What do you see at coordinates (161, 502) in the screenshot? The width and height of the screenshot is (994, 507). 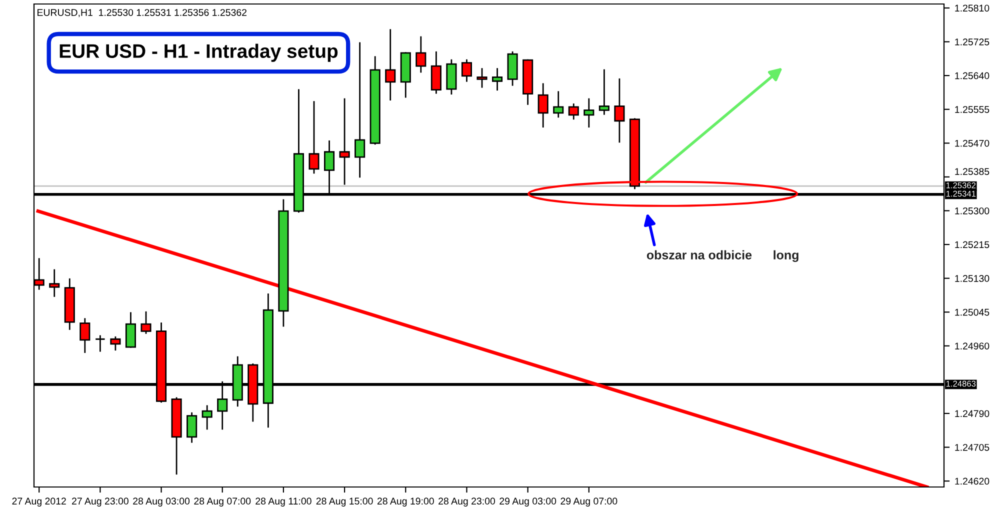 I see `x-tick-label: 28 Aug 03:00` at bounding box center [161, 502].